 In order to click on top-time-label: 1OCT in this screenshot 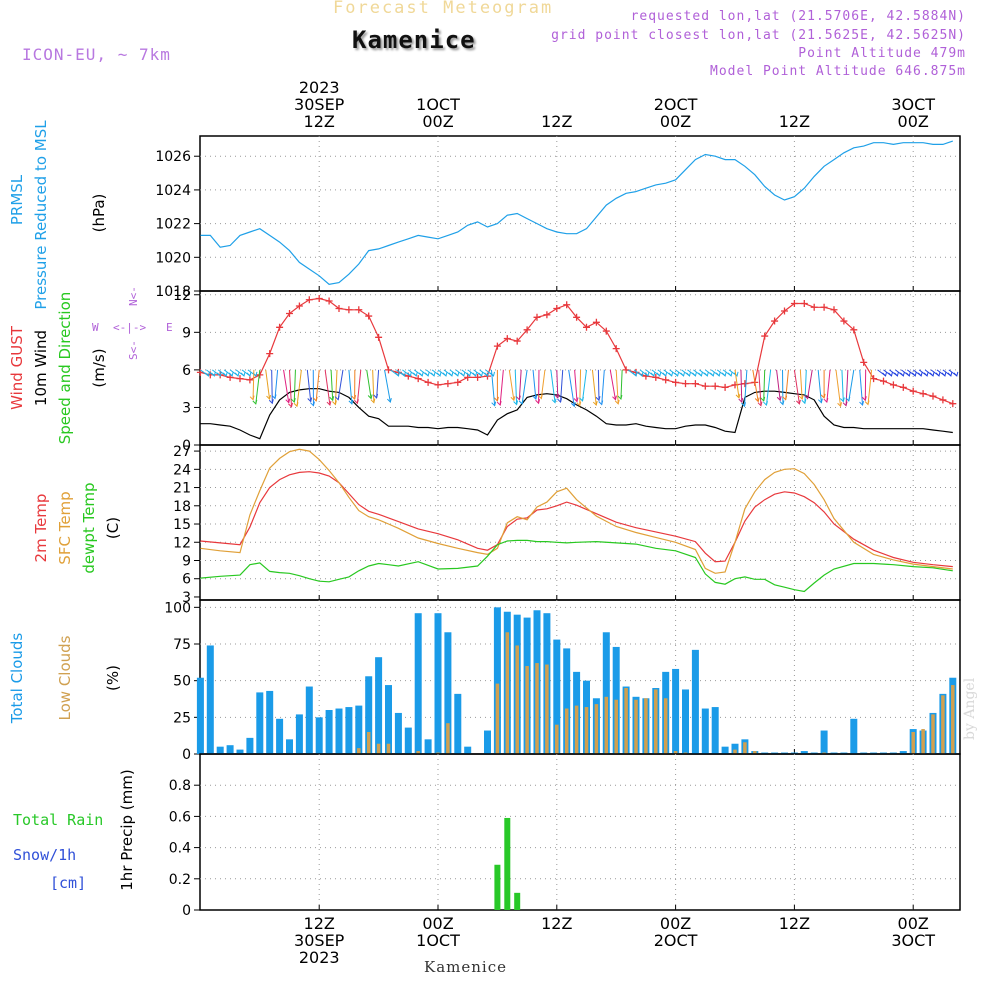, I will do `click(438, 104)`.